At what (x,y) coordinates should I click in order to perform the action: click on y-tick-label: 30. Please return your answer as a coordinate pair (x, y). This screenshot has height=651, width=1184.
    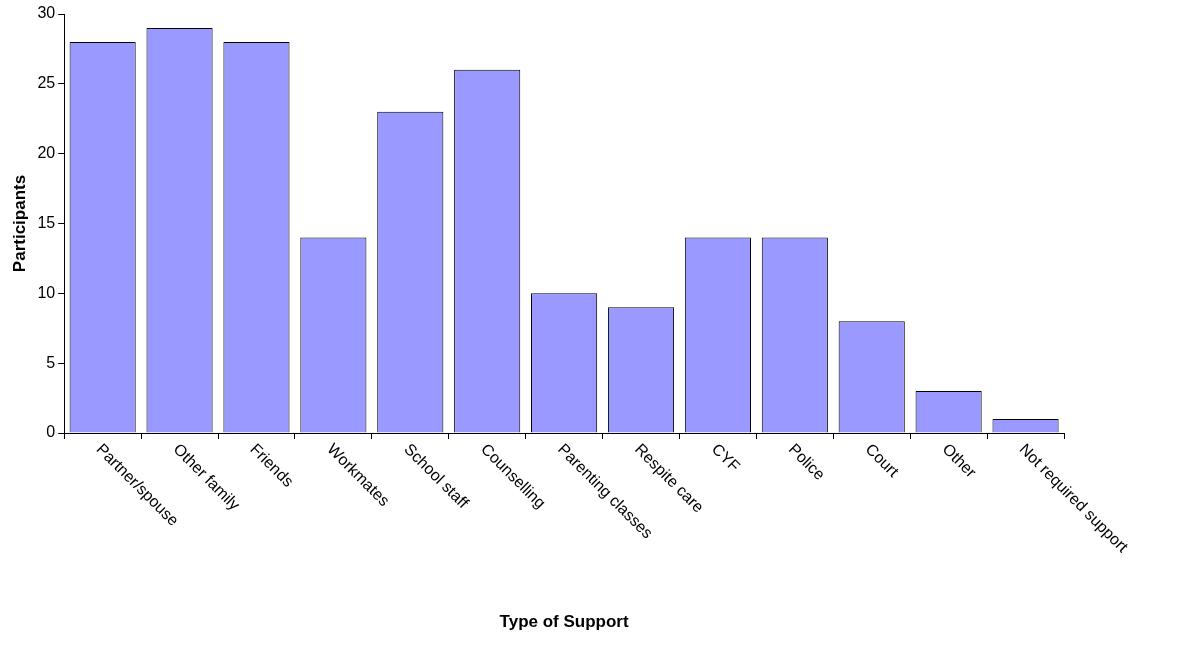
    Looking at the image, I should click on (46, 13).